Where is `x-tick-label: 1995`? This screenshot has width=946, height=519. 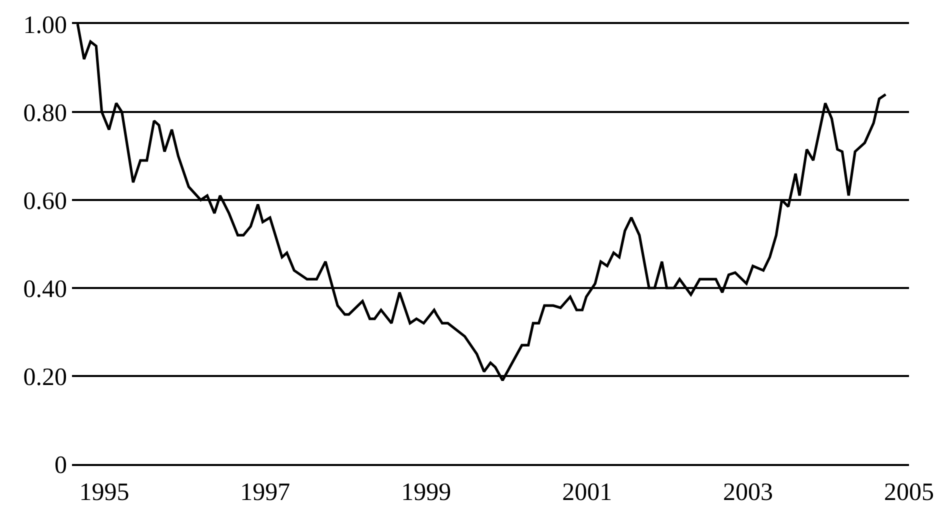
x-tick-label: 1995 is located at coordinates (104, 492).